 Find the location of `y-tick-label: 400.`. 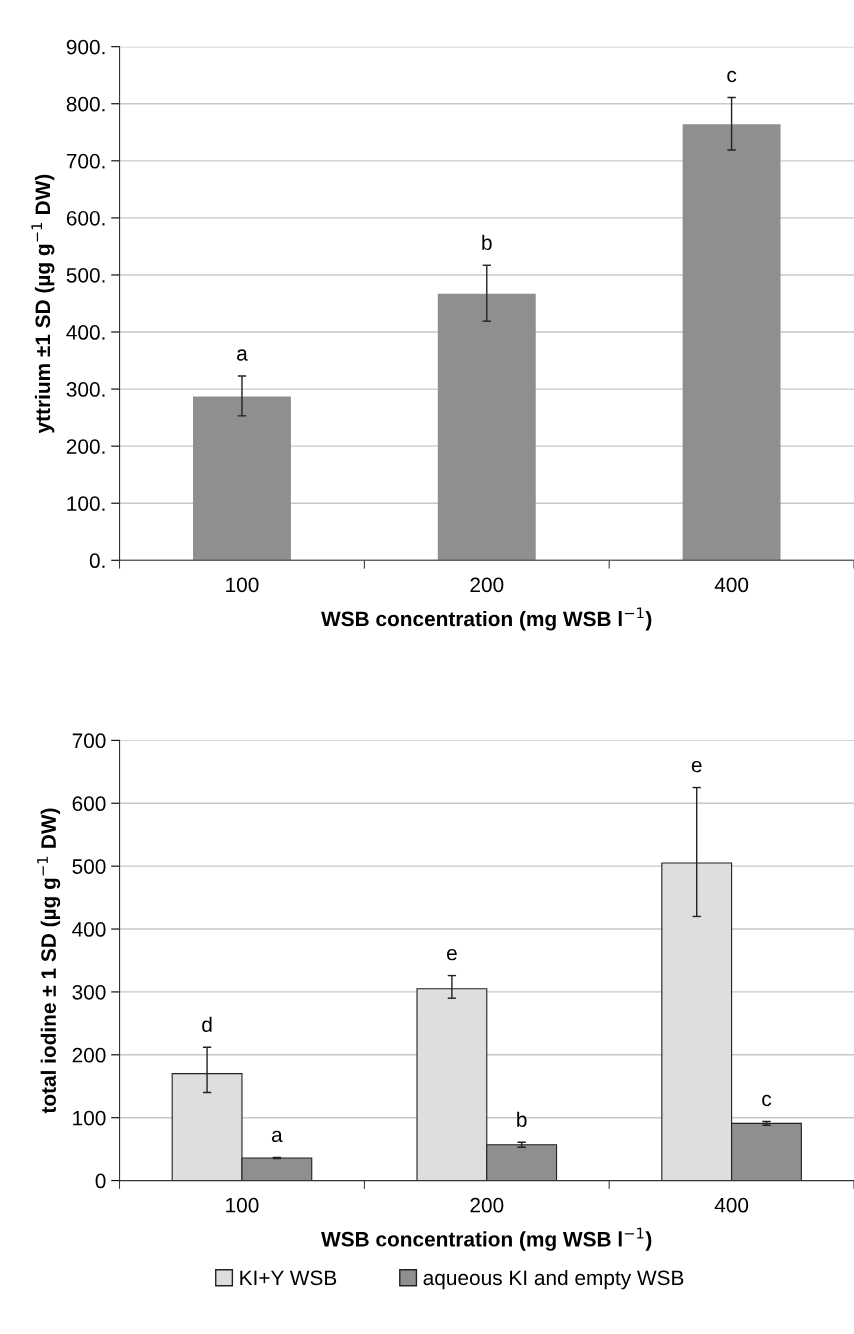

y-tick-label: 400. is located at coordinates (85, 332).